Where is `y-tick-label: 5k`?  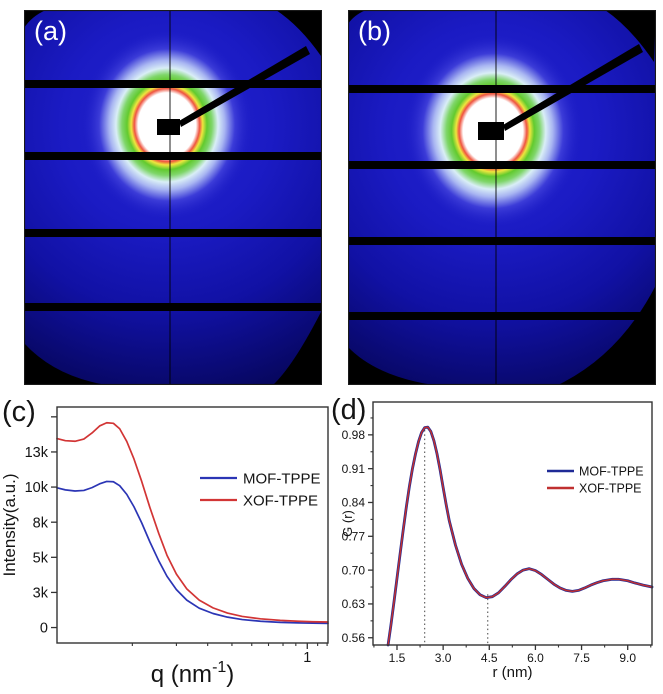 y-tick-label: 5k is located at coordinates (41, 558).